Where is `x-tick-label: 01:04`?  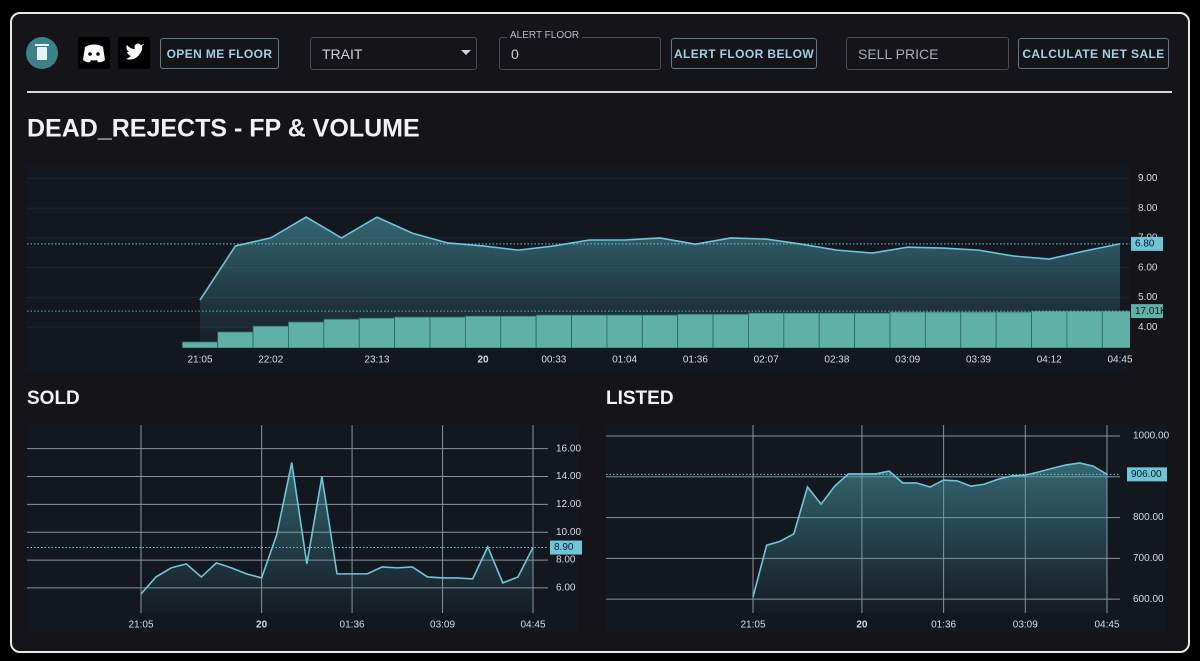 x-tick-label: 01:04 is located at coordinates (624, 360).